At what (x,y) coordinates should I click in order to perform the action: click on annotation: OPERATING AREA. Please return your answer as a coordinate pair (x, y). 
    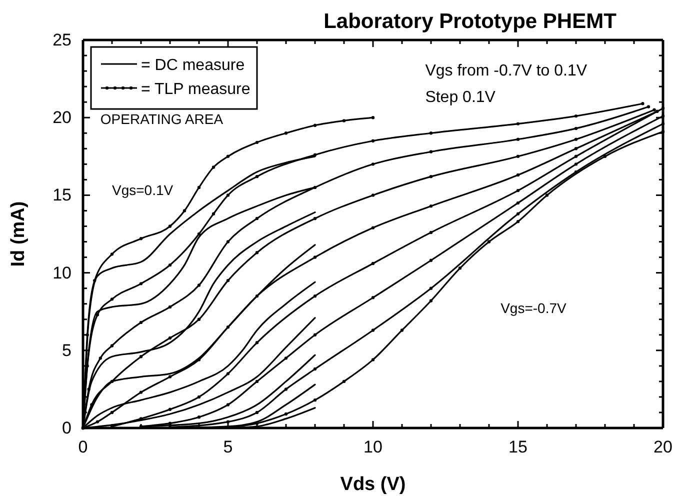
    Looking at the image, I should click on (162, 118).